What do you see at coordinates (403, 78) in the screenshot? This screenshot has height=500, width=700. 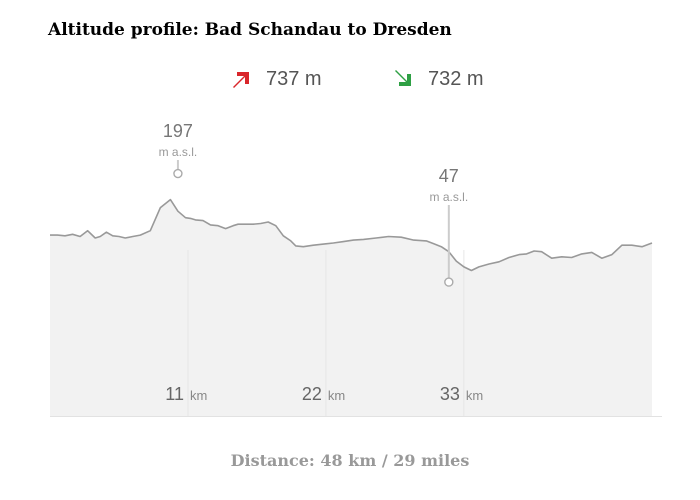 I see `arrow-down-right-icon` at bounding box center [403, 78].